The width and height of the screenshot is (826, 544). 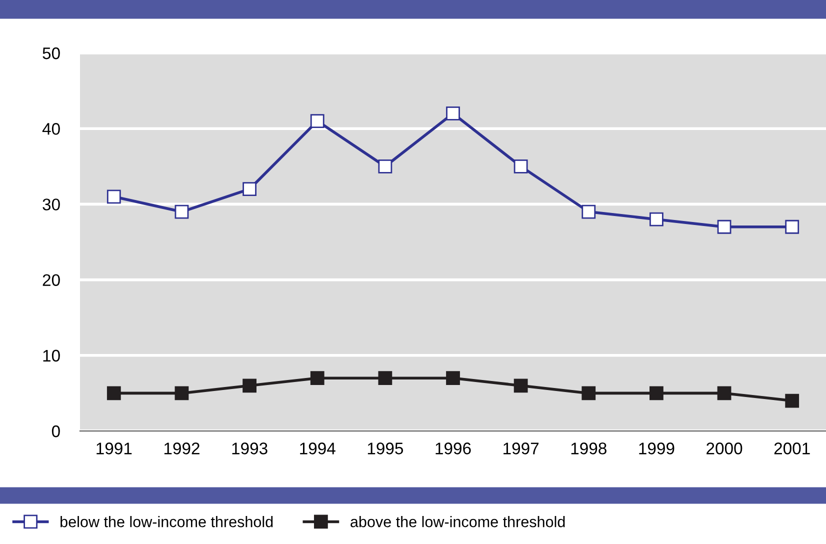 What do you see at coordinates (457, 522) in the screenshot?
I see `legend-label: above the low-income threshold` at bounding box center [457, 522].